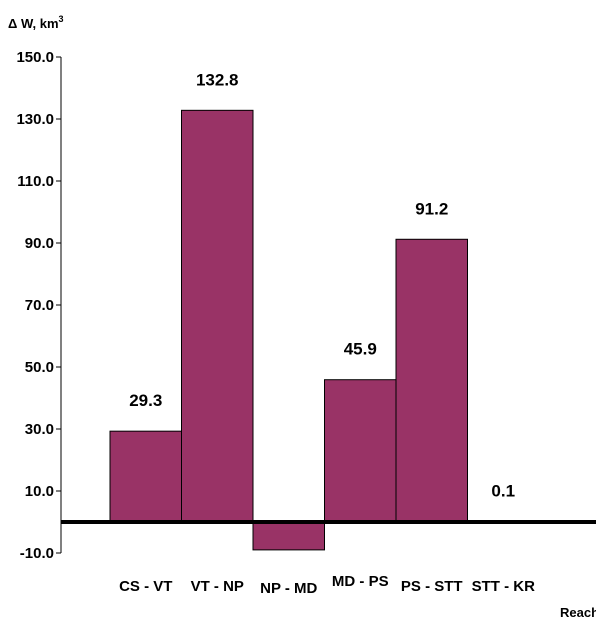 The width and height of the screenshot is (596, 625). What do you see at coordinates (35, 181) in the screenshot?
I see `y-tick-label: 110.0` at bounding box center [35, 181].